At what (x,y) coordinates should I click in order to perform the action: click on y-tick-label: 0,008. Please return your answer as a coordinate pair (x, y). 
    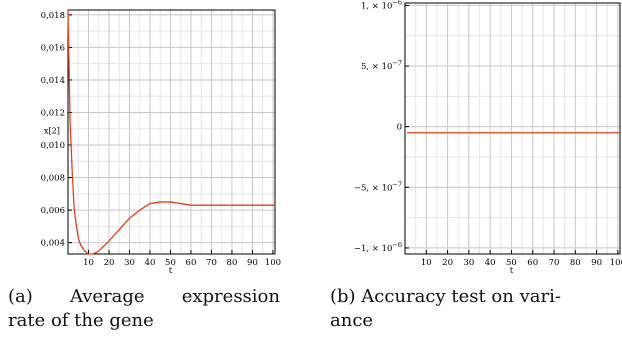
    Looking at the image, I should click on (53, 179).